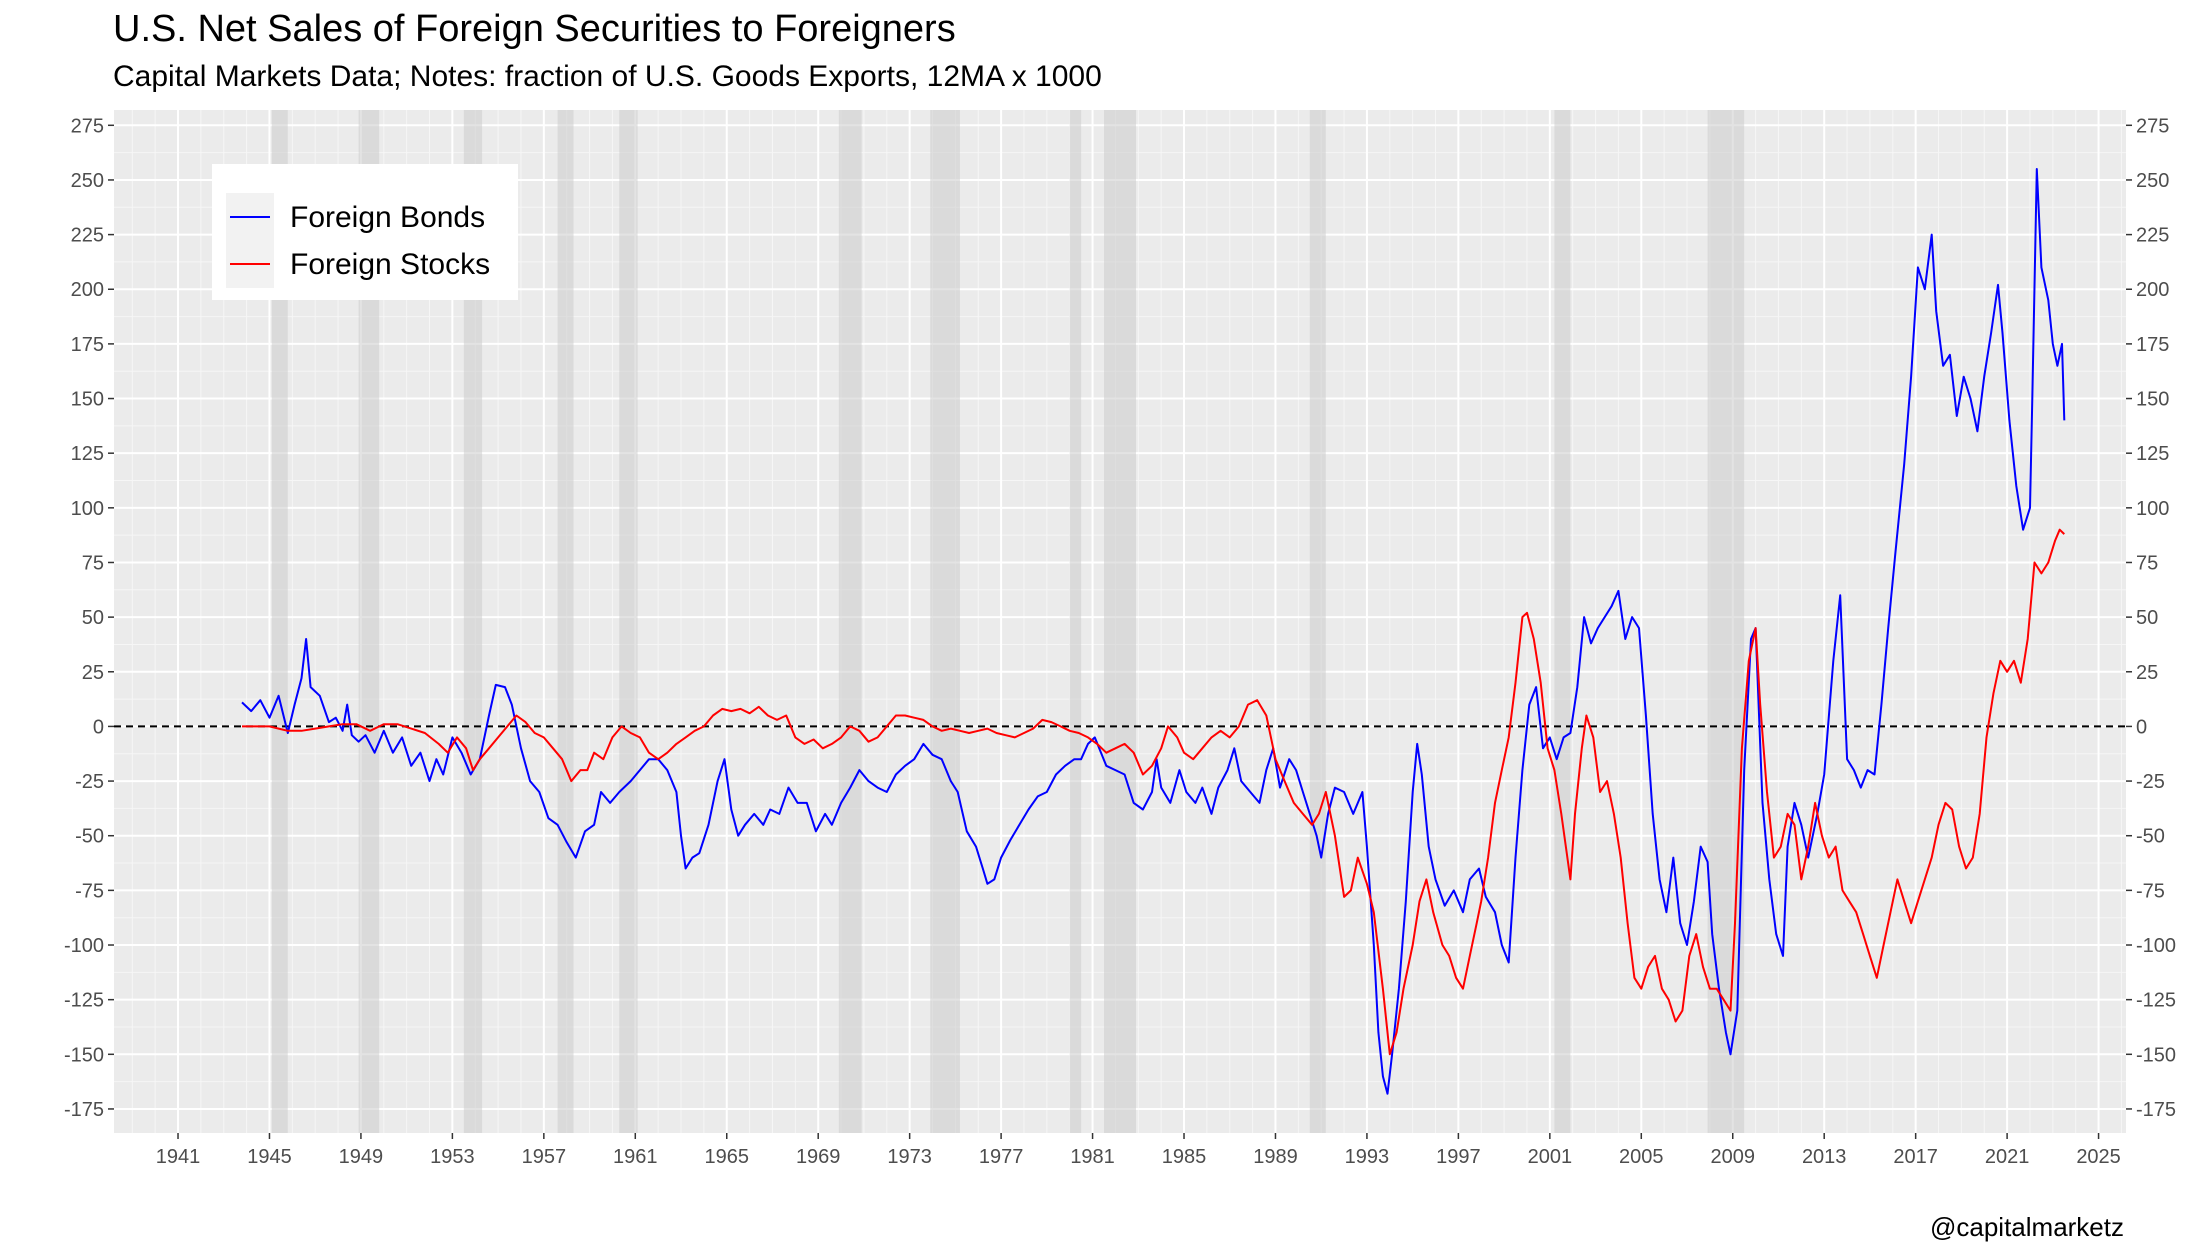 The image size is (2208, 1248). Describe the element at coordinates (84, 1055) in the screenshot. I see `y-tick-label-left: -150` at that location.